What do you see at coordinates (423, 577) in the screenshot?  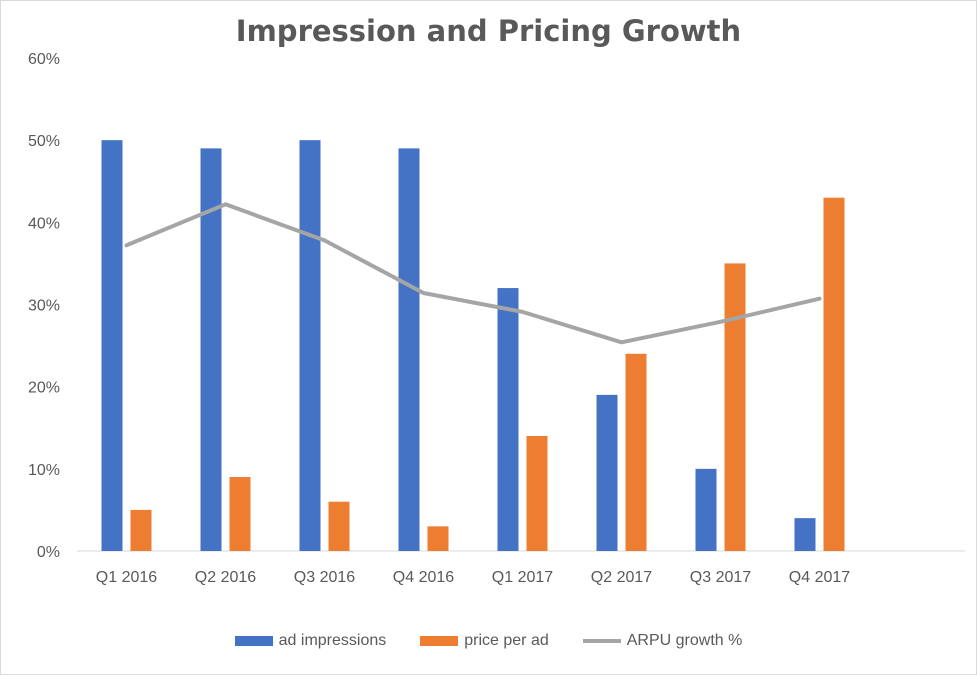 I see `x-tick-label: Q4 2016` at bounding box center [423, 577].